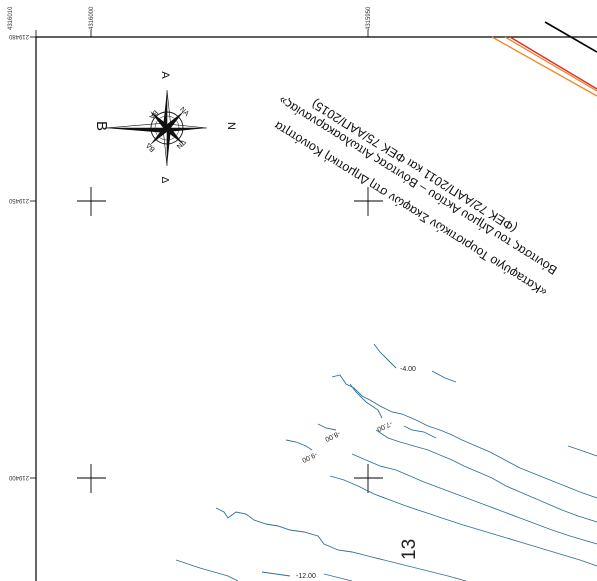 This screenshot has height=581, width=597. I want to click on boundary-line-orange, so click(550, 64).